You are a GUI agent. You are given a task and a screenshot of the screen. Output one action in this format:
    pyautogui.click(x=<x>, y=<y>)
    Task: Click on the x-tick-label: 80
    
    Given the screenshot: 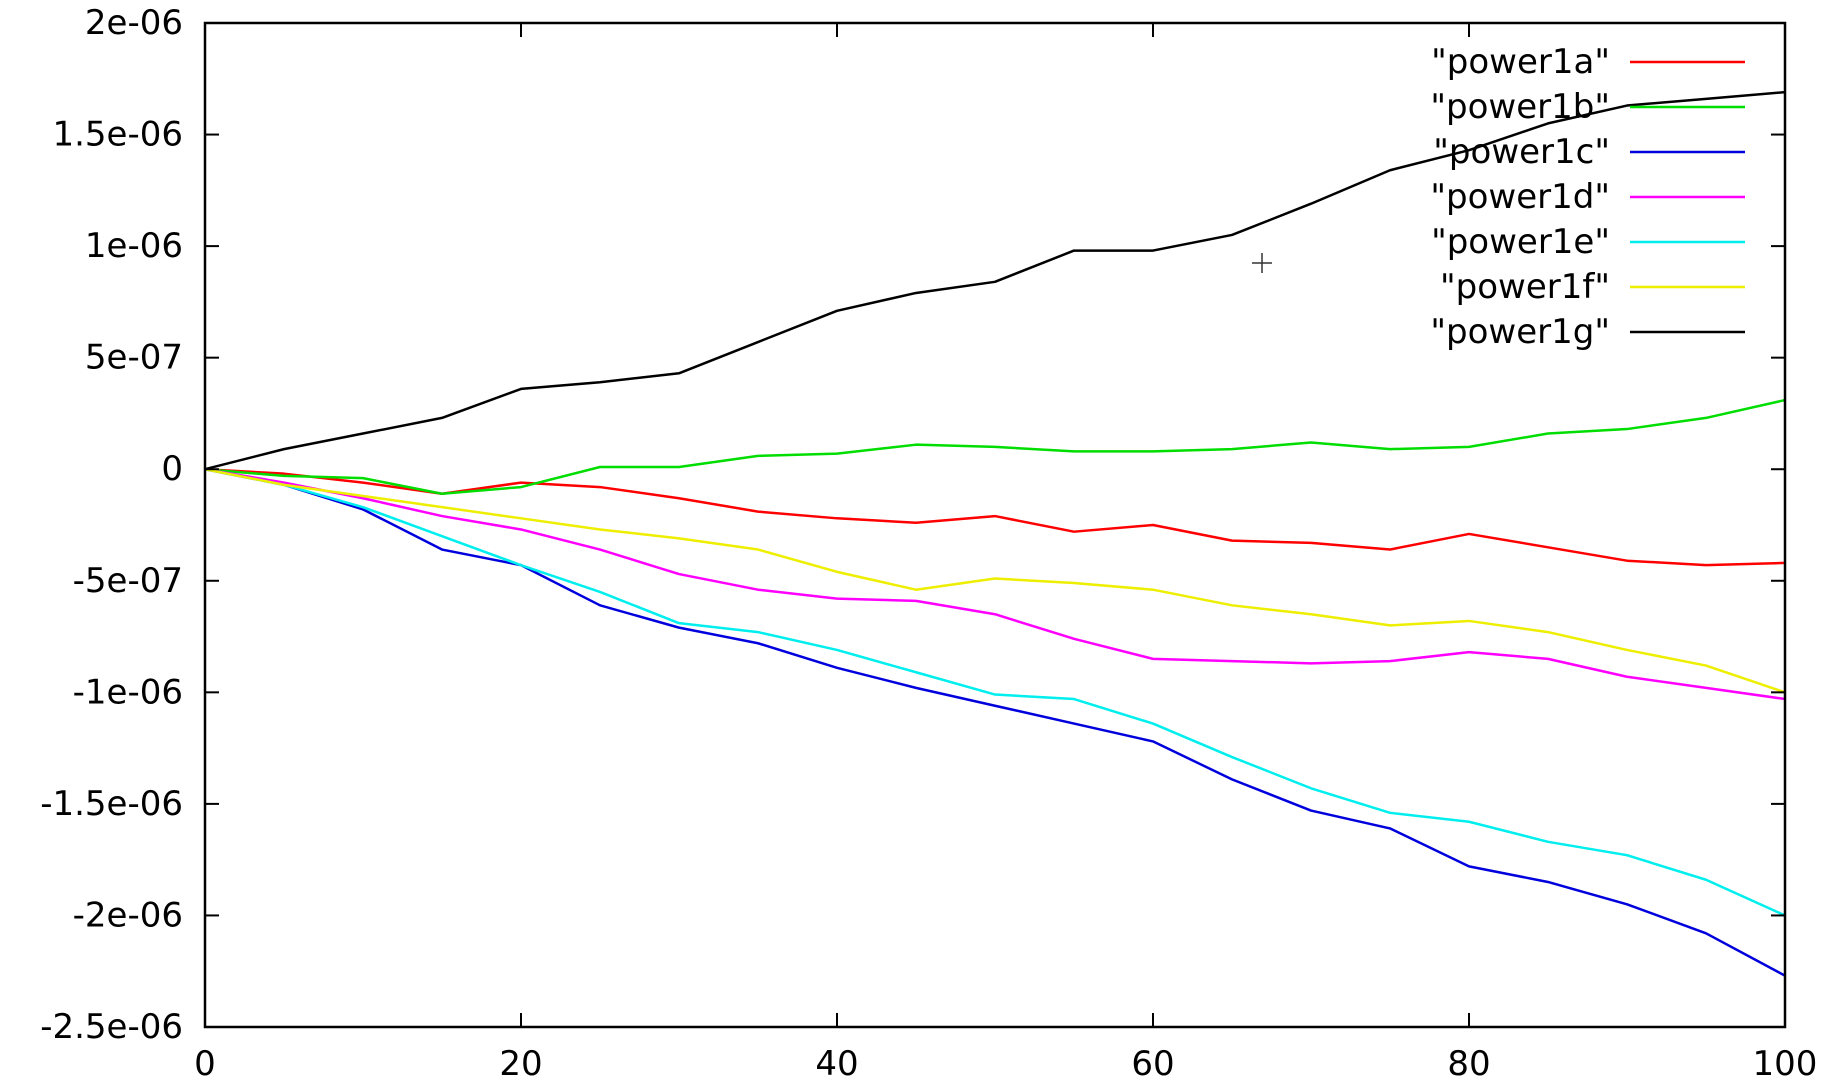 What is the action you would take?
    pyautogui.click(x=1468, y=1063)
    